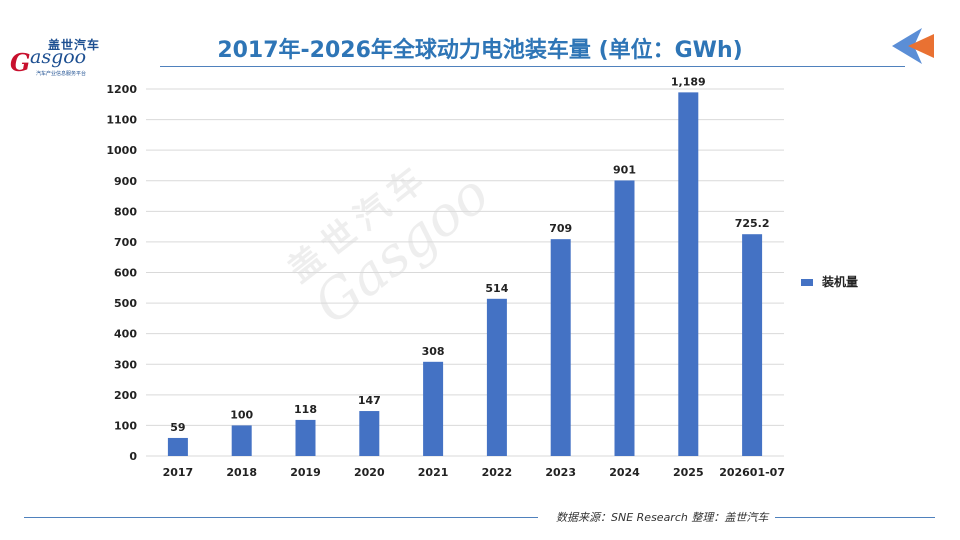 The width and height of the screenshot is (960, 540). Describe the element at coordinates (125, 181) in the screenshot. I see `y-tick-label: 900` at that location.